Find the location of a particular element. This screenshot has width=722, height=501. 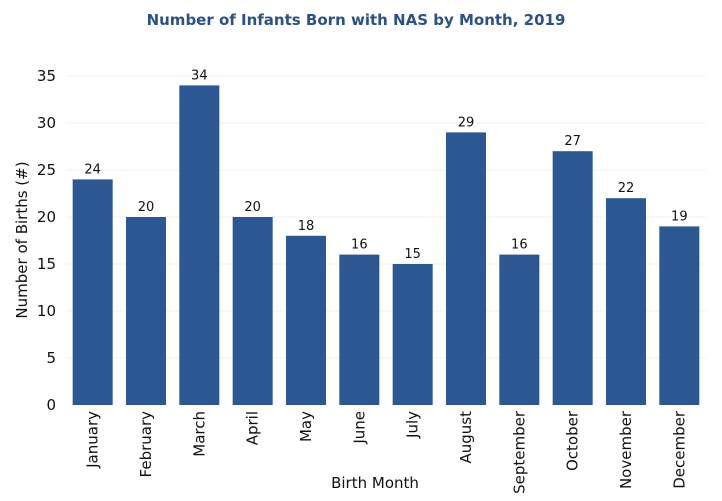

value-label: 29 is located at coordinates (466, 122).